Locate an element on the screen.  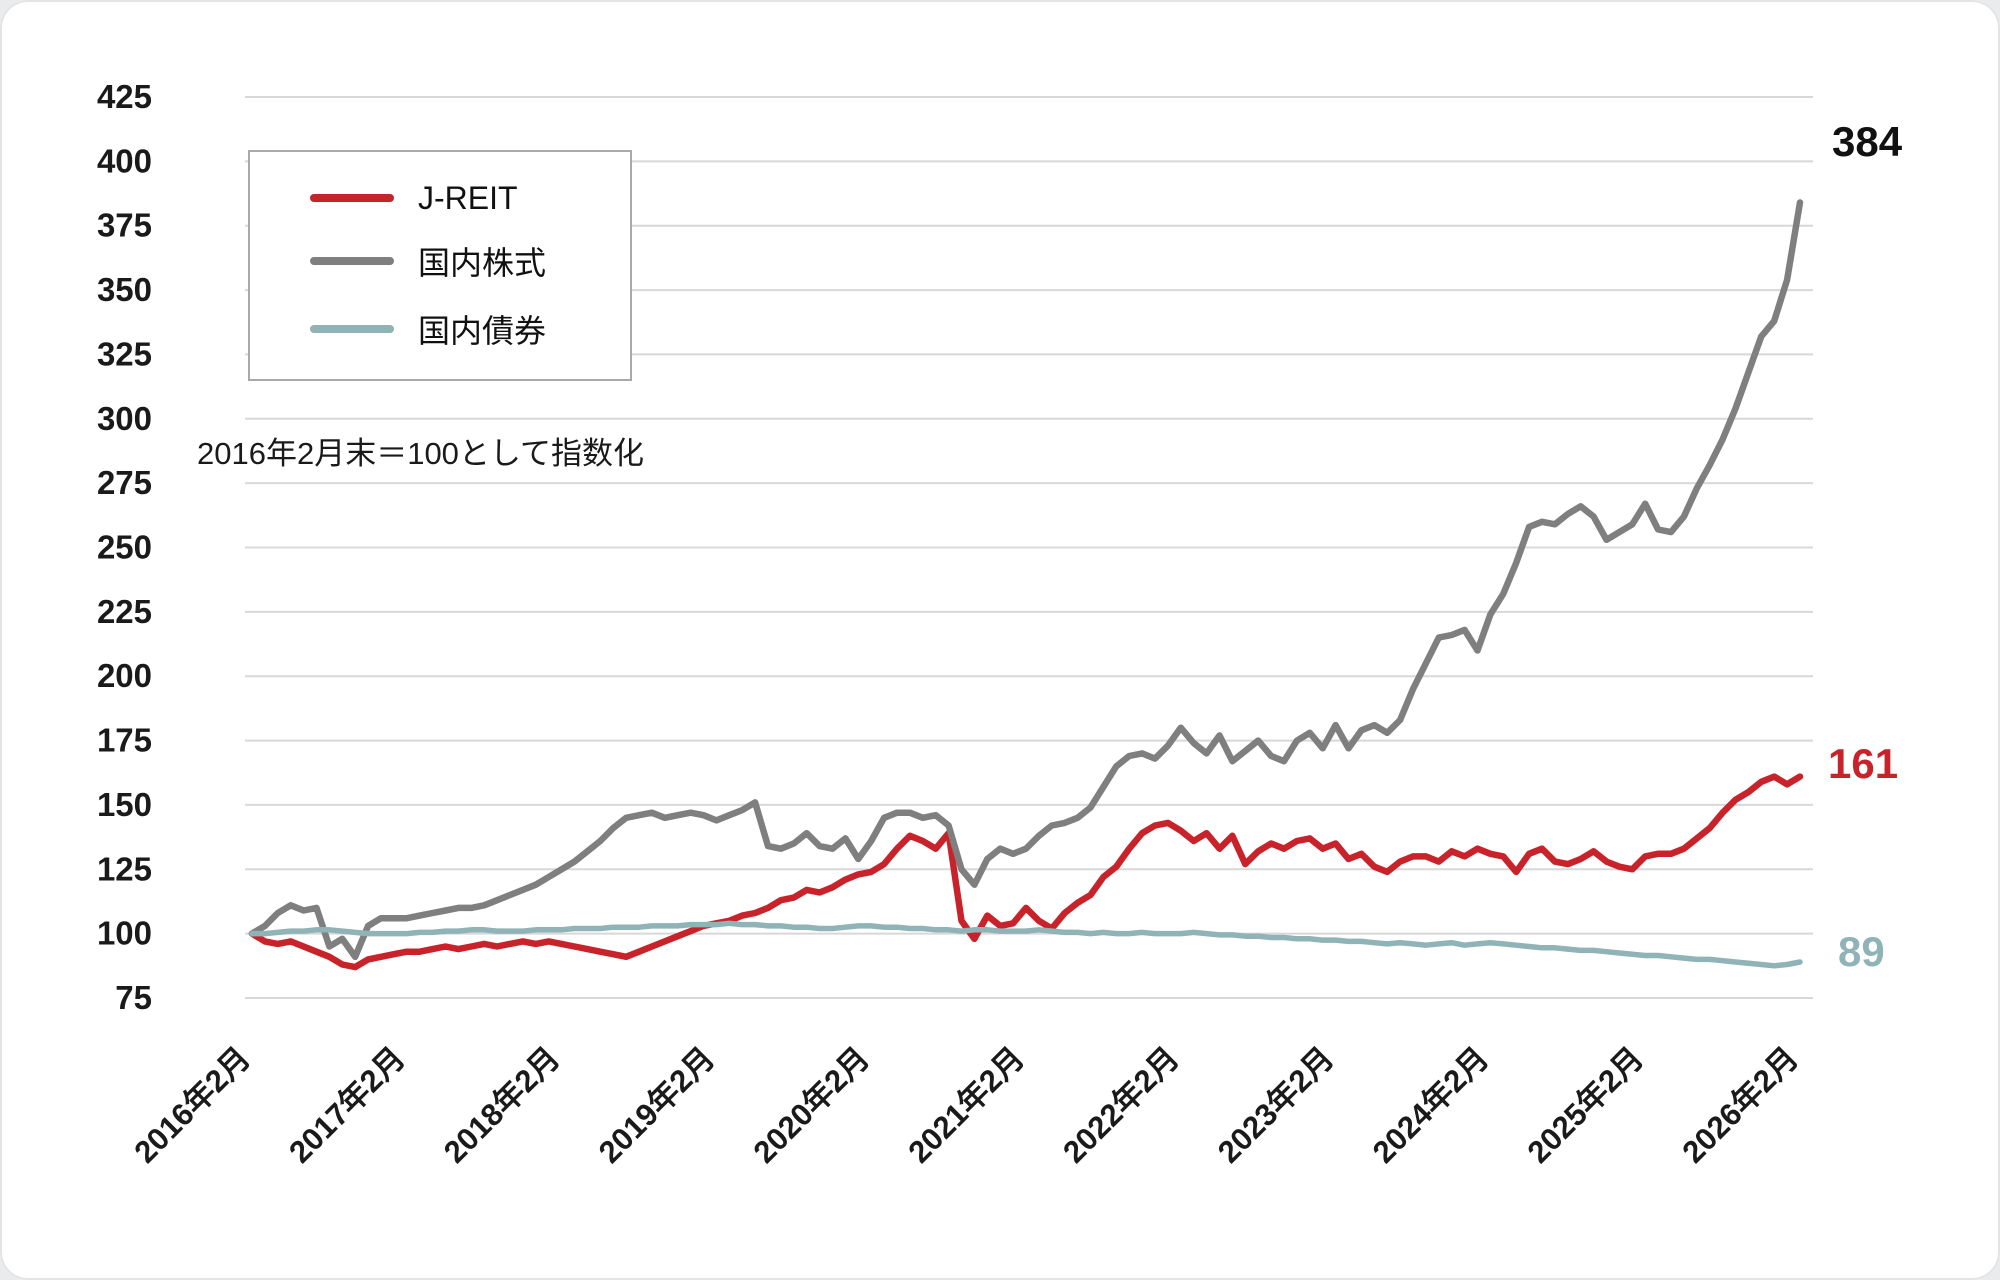
x-tick-label: 2026年2月 is located at coordinates (1740, 1105).